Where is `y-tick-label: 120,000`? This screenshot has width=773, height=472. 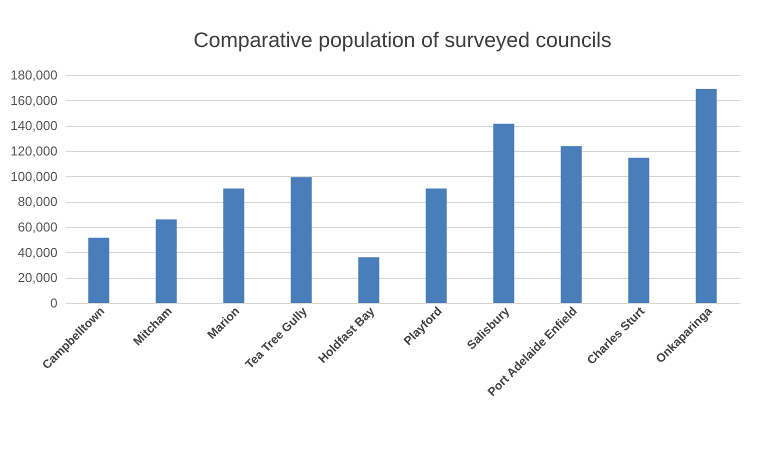
y-tick-label: 120,000 is located at coordinates (34, 151).